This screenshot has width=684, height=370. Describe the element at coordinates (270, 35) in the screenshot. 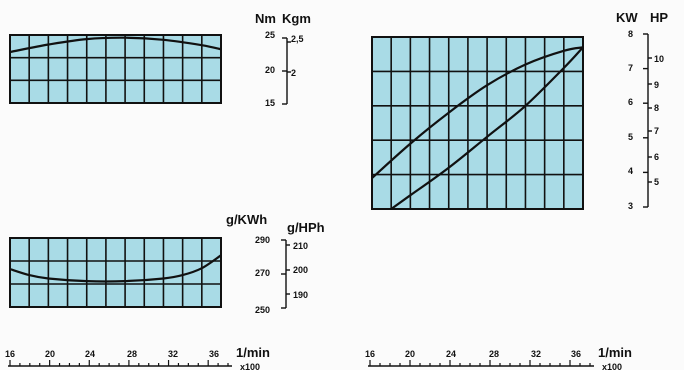

I see `torque-left-tick: 25` at that location.